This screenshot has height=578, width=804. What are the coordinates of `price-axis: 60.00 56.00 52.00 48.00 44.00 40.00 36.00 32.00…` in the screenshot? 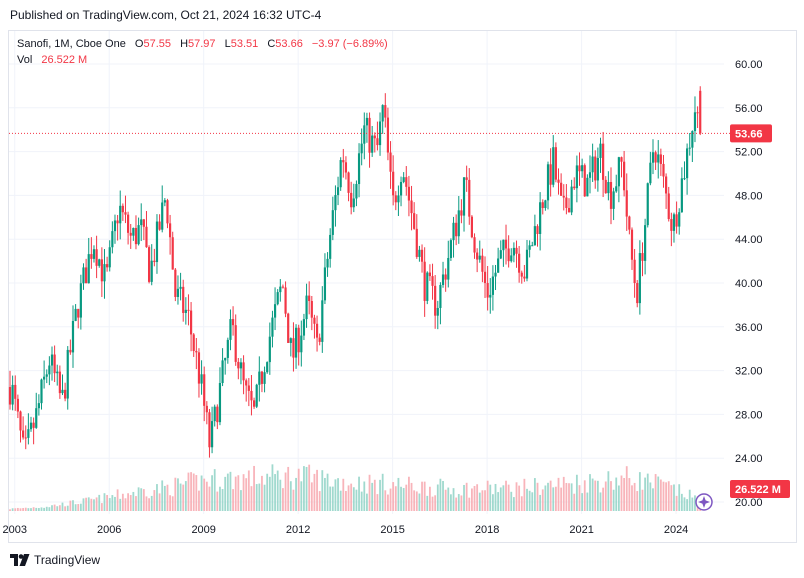 It's located at (749, 284).